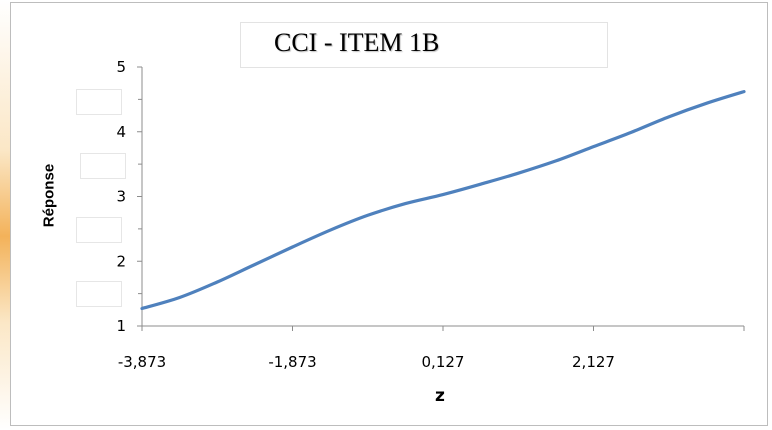 The image size is (772, 430). Describe the element at coordinates (443, 362) in the screenshot. I see `x-tick-label: 0,127` at that location.